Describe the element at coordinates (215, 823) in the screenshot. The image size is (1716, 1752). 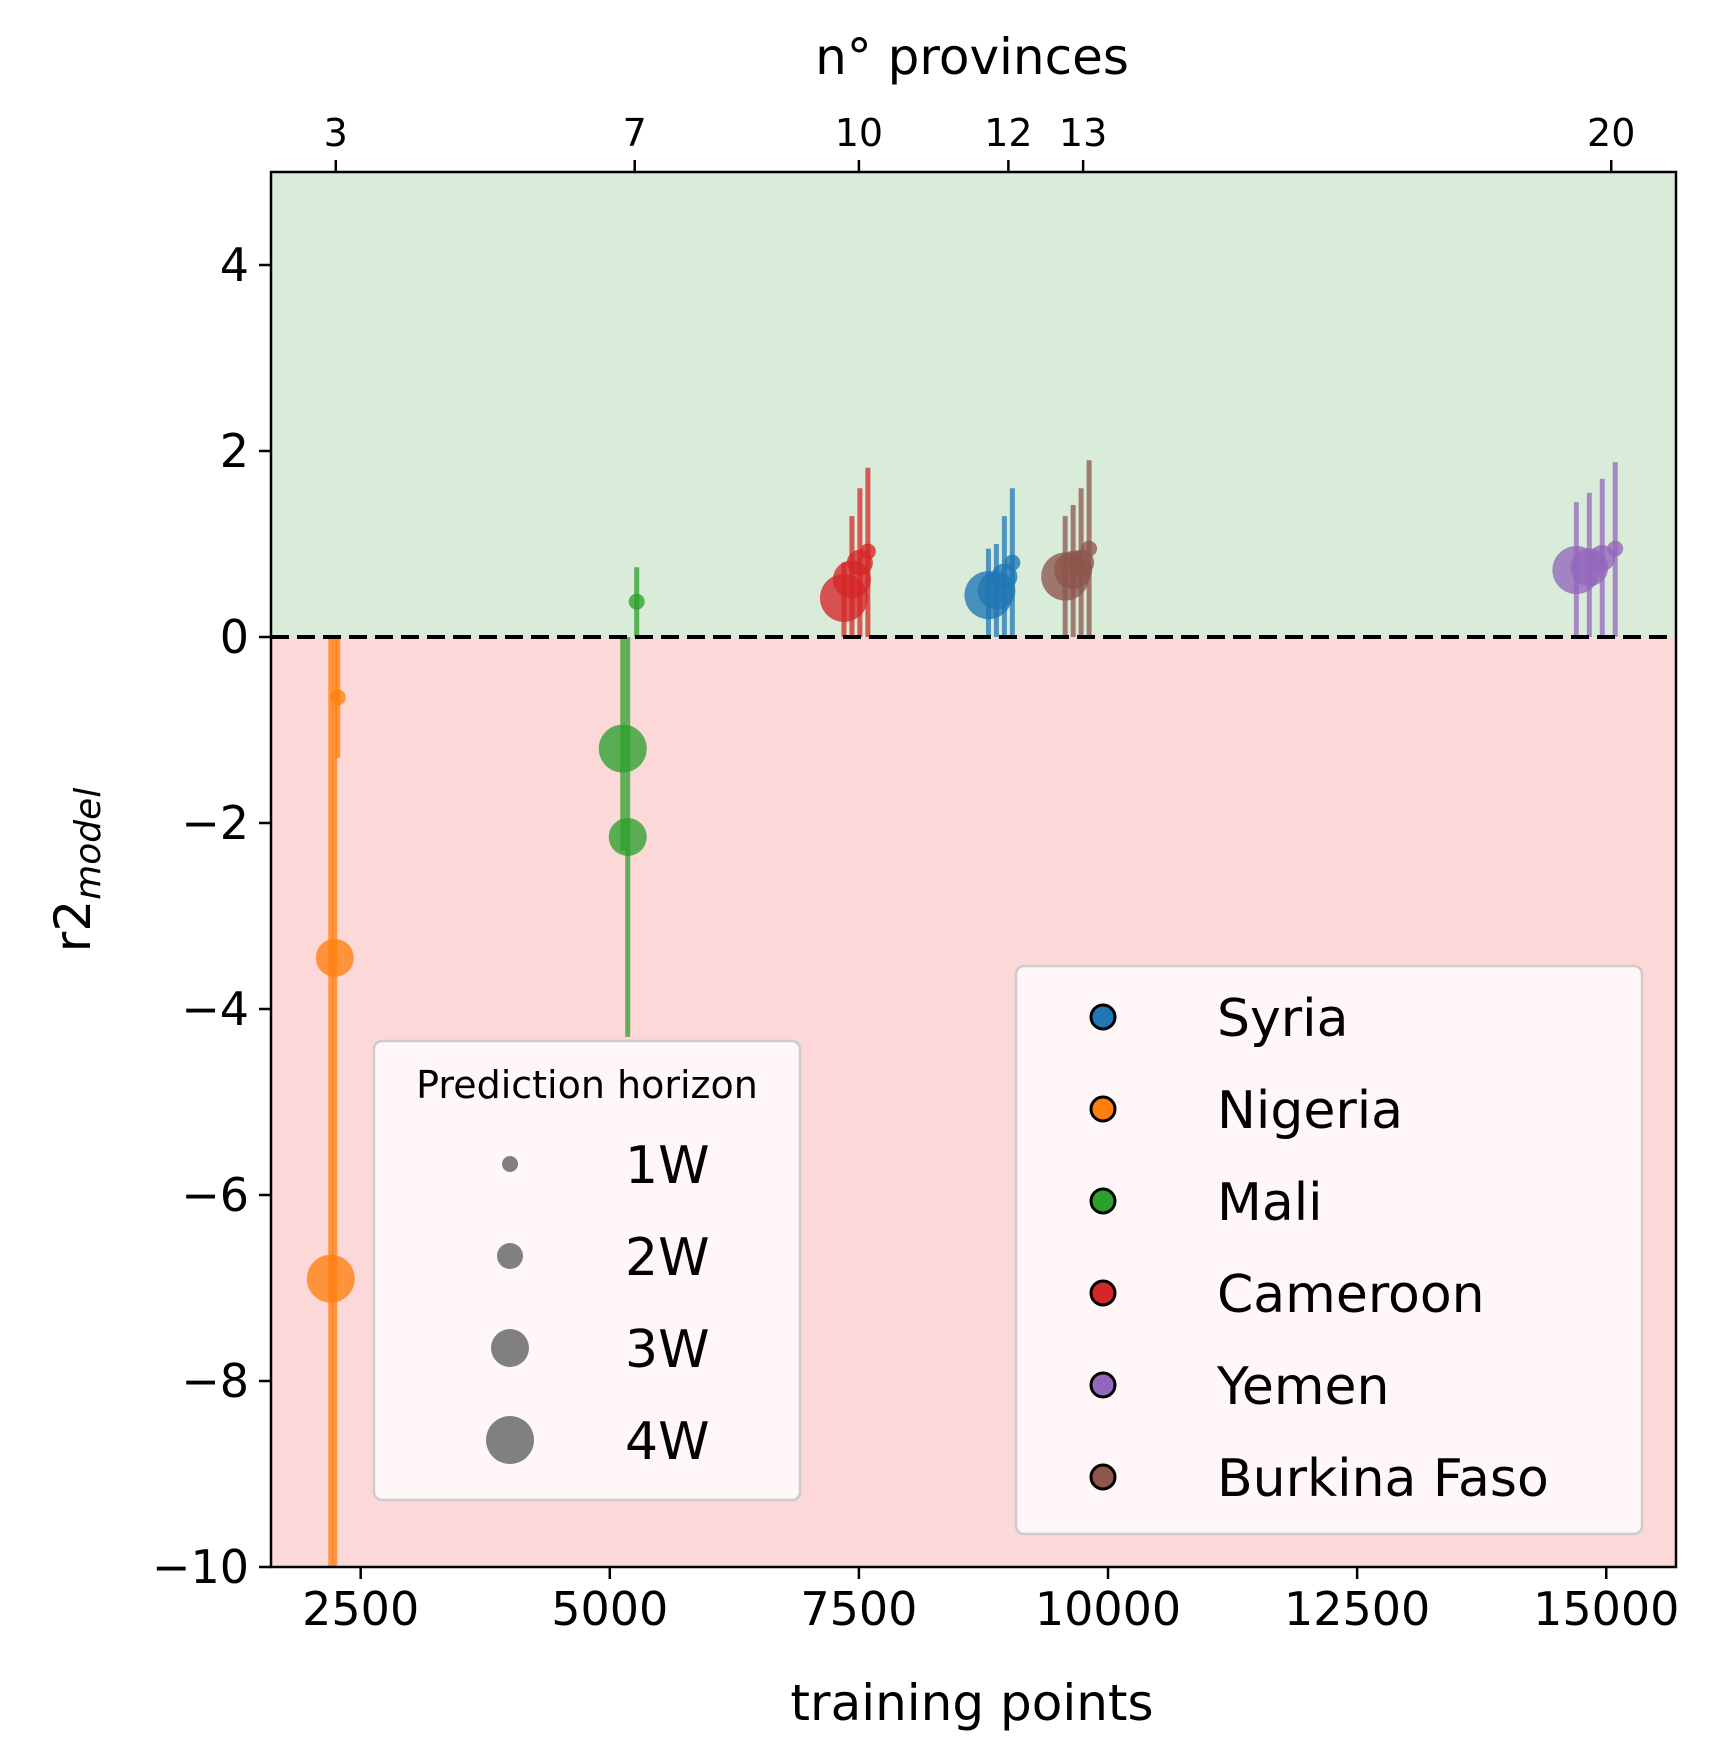
I see `y-tick-label: −2` at that location.